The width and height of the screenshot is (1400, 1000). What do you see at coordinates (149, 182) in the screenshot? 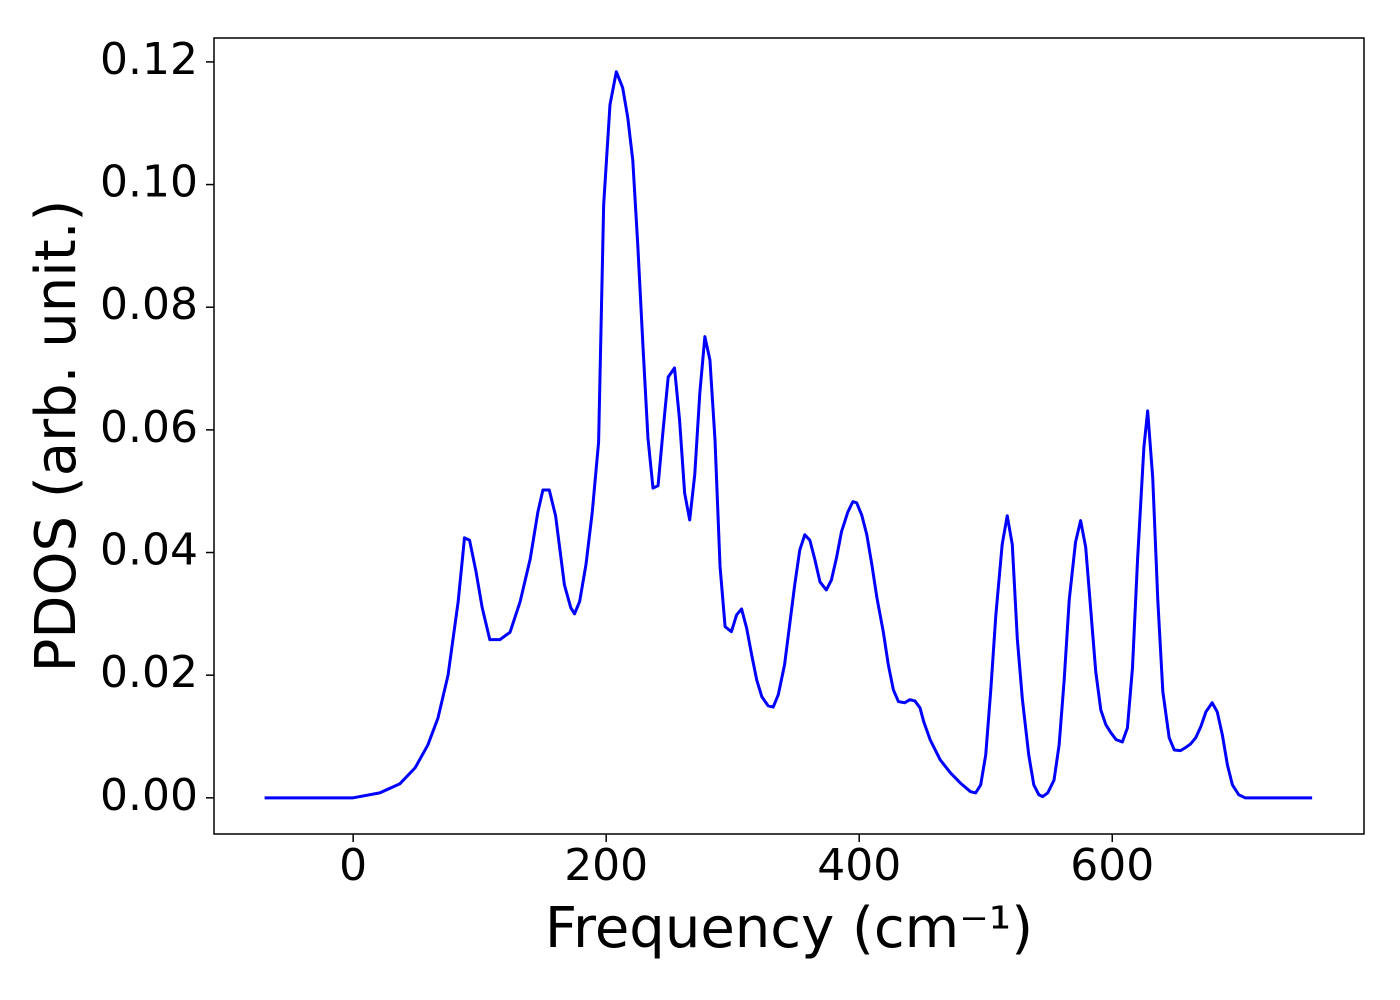
I see `y-tick-label: 0.10` at bounding box center [149, 182].